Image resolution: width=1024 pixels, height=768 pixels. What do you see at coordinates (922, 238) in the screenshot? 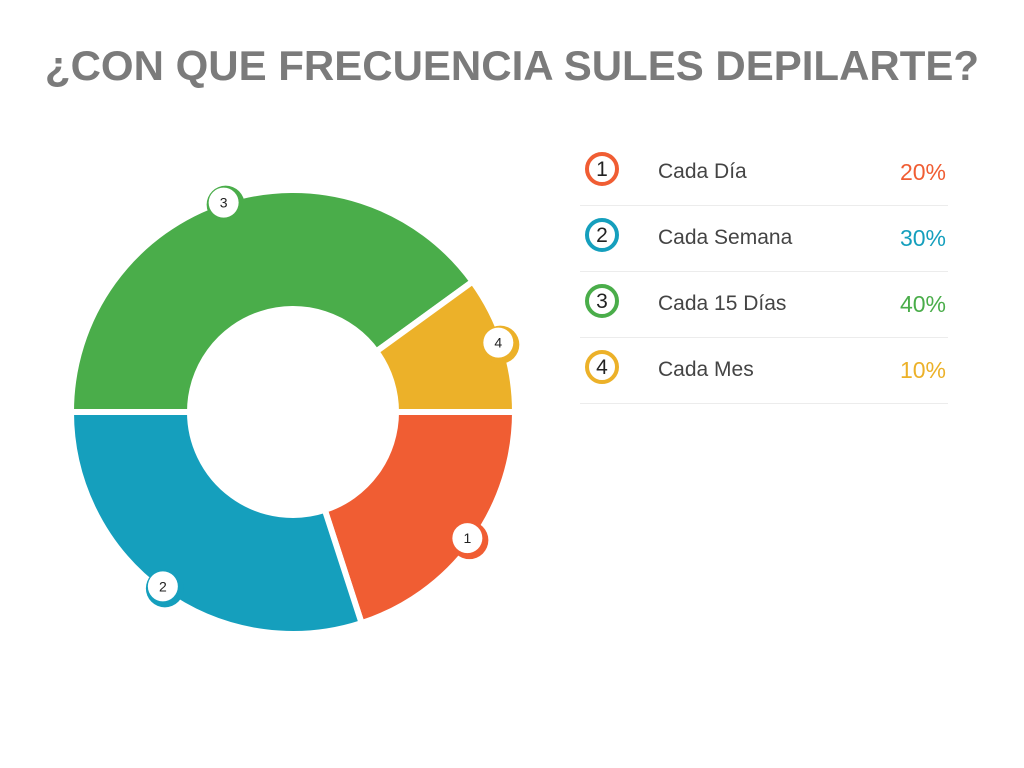
I see `legend-value: 30%` at bounding box center [922, 238].